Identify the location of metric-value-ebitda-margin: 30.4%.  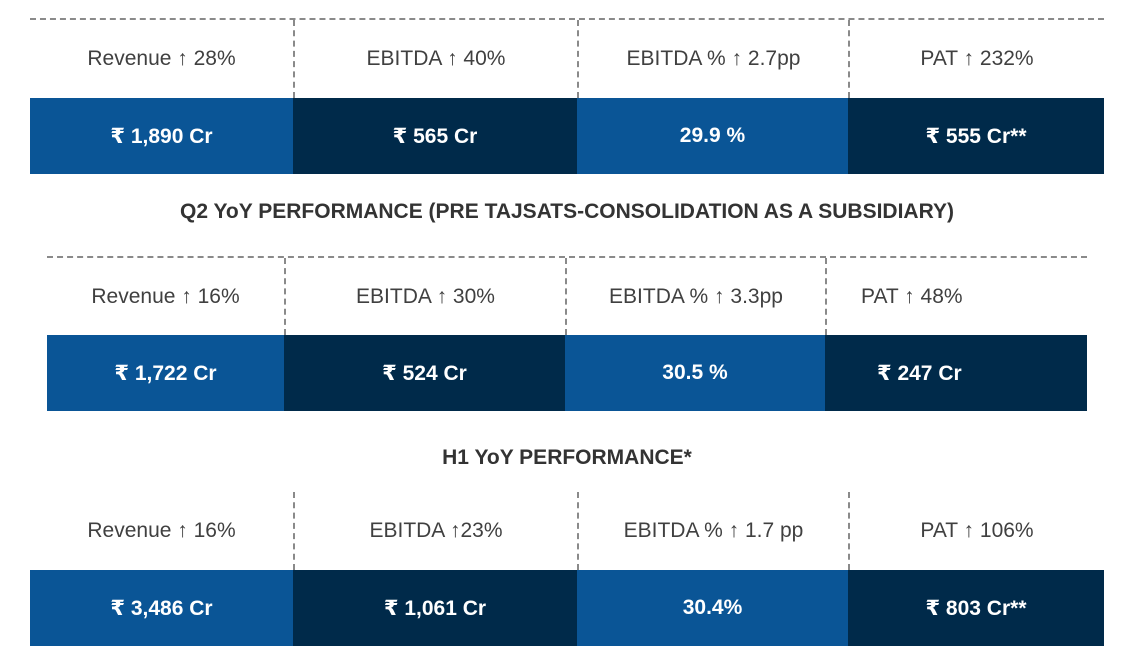
(712, 608).